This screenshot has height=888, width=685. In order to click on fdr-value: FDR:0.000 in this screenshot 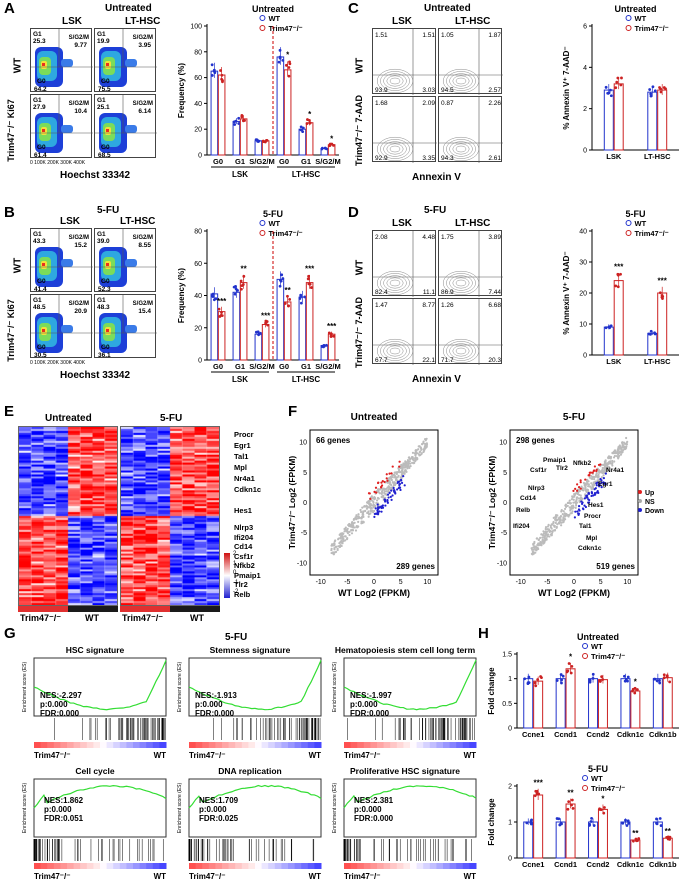, I will do `click(370, 713)`.